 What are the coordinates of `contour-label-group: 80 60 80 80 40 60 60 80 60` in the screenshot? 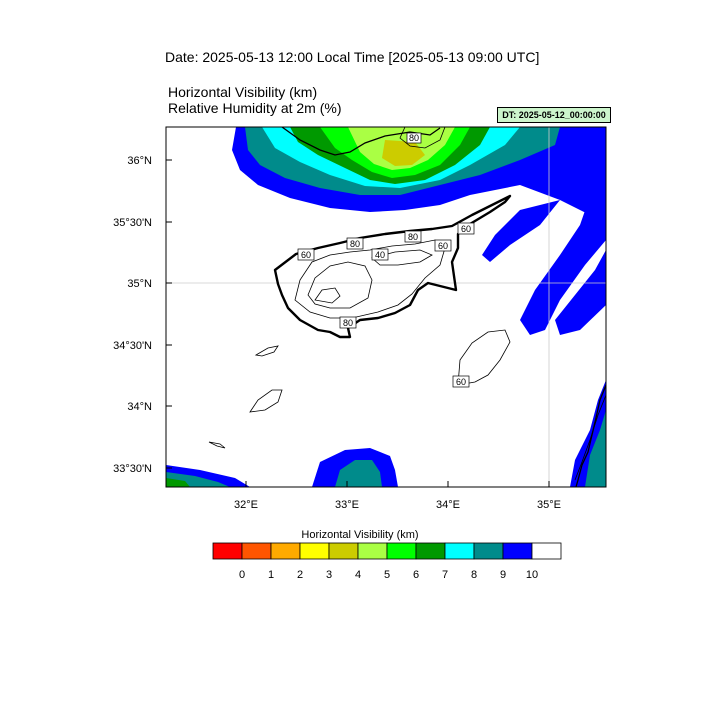 It's located at (386, 260).